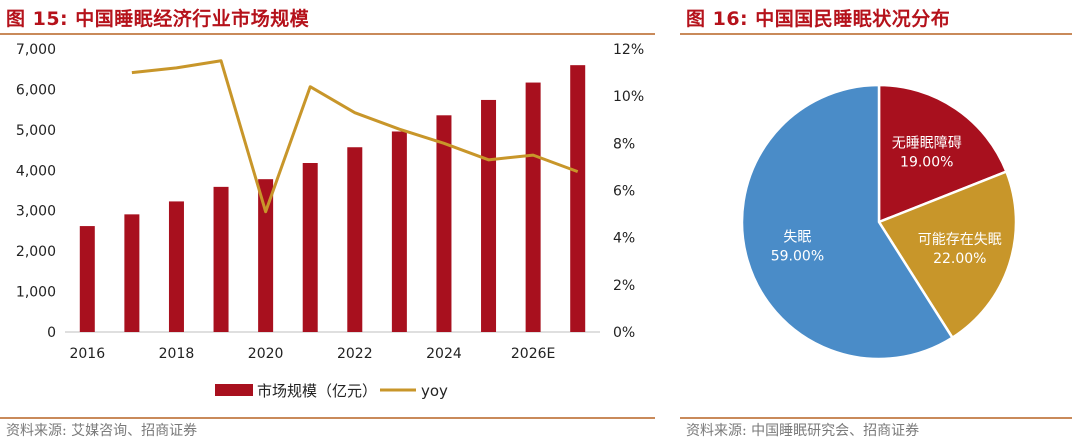 The width and height of the screenshot is (1080, 441). What do you see at coordinates (36, 171) in the screenshot?
I see `y-left-tick-label: 4,000` at bounding box center [36, 171].